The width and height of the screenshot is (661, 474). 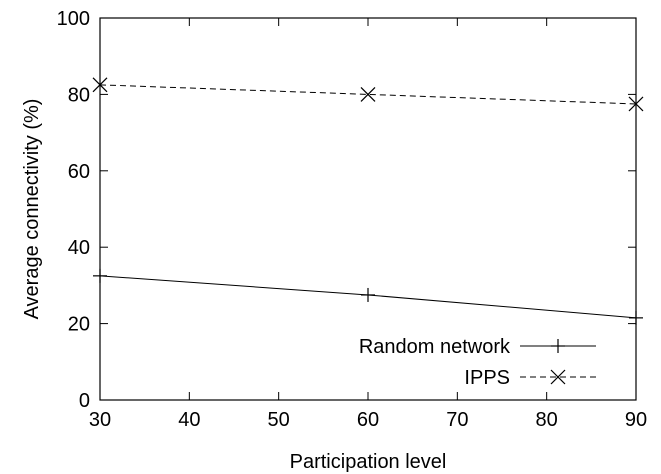 I want to click on legend-label: IPPS, so click(x=487, y=378).